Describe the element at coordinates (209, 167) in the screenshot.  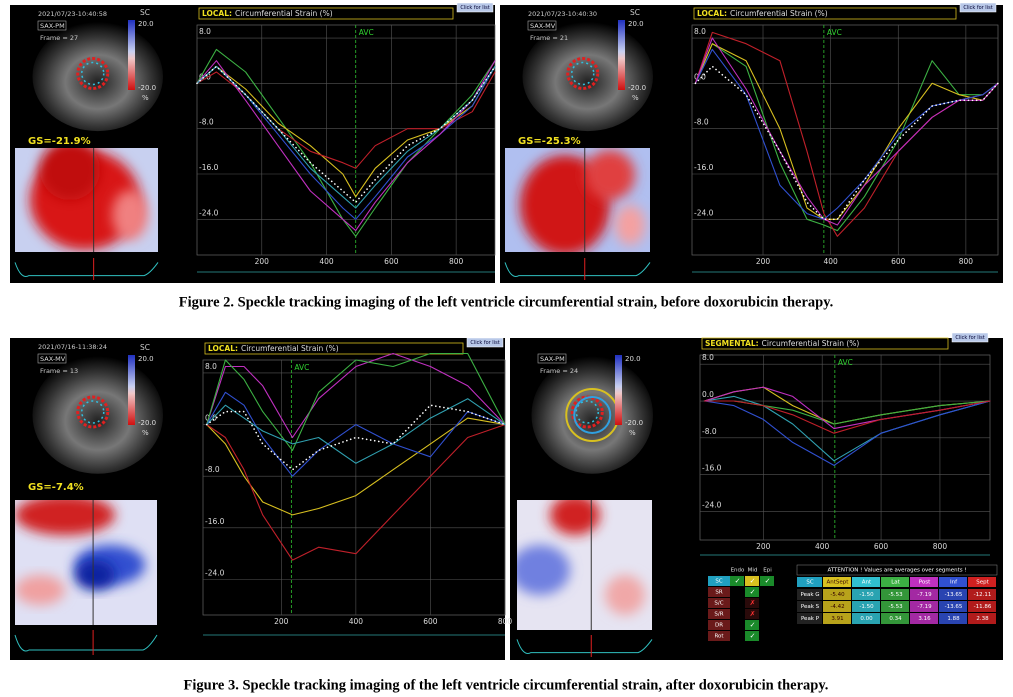
I see `y-tick-label: -16.0` at that location.